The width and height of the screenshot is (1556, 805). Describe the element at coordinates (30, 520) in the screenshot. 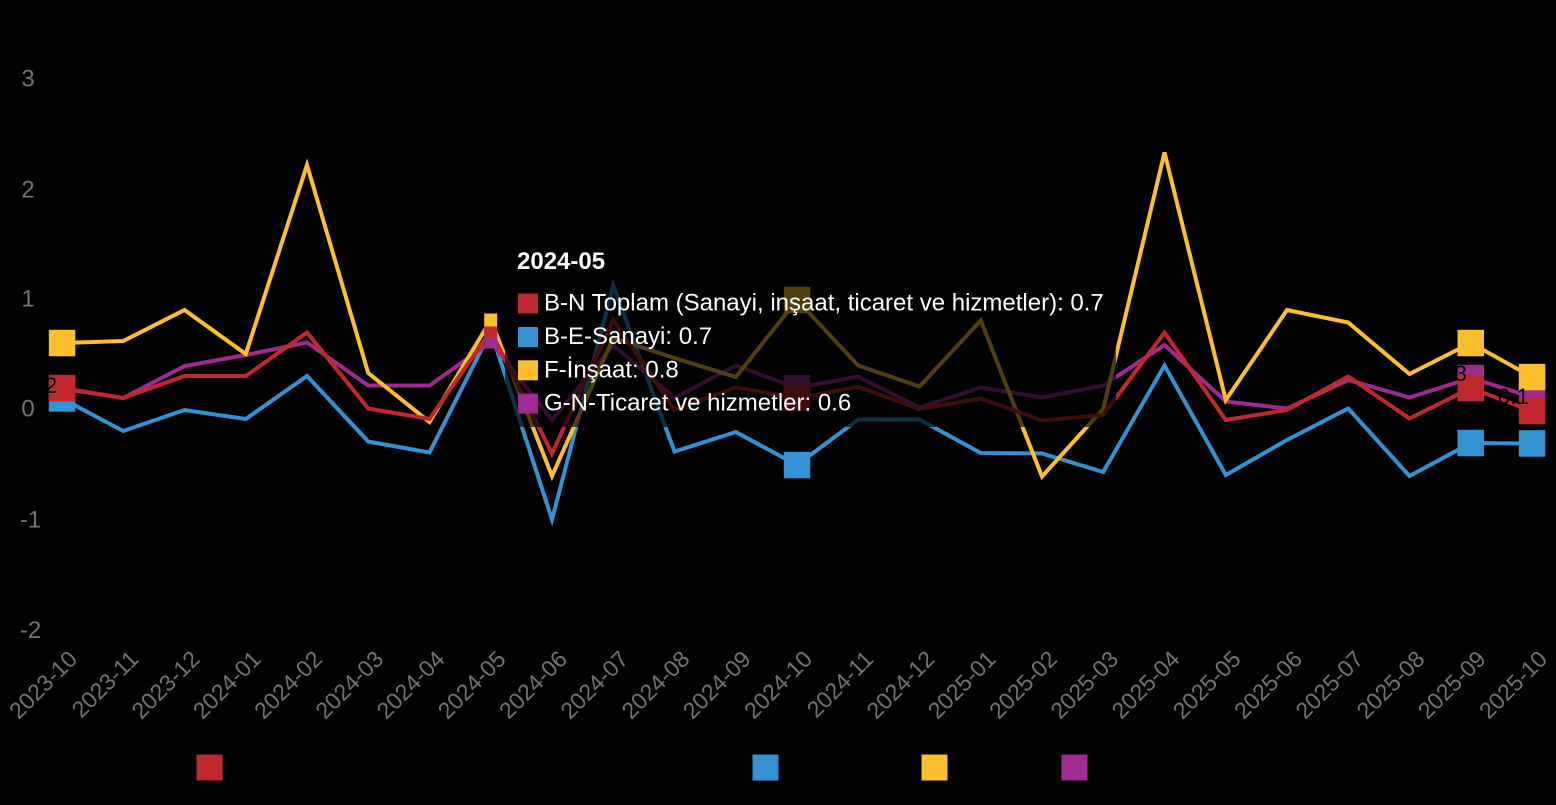

I see `svg-text: -1` at that location.